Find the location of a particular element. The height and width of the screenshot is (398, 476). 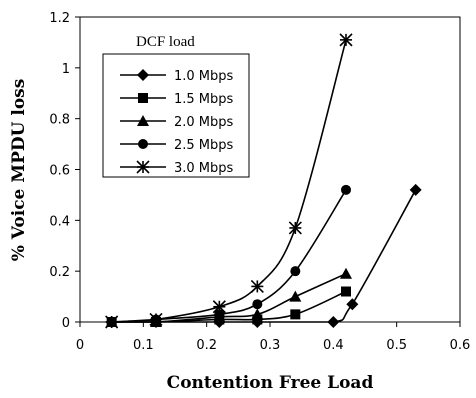

series-line is located at coordinates (229, 297).